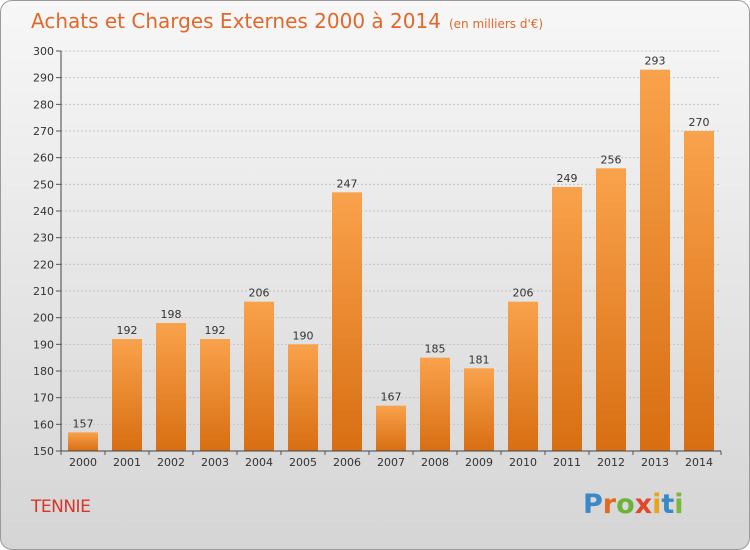  Describe the element at coordinates (523, 376) in the screenshot. I see `bar-2010` at that location.